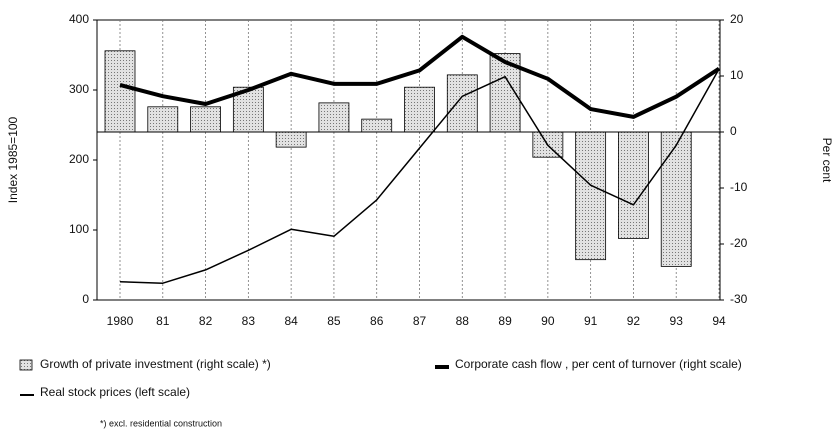 This screenshot has height=429, width=832. Describe the element at coordinates (79, 89) in the screenshot. I see `y-tick-label: 300` at that location.